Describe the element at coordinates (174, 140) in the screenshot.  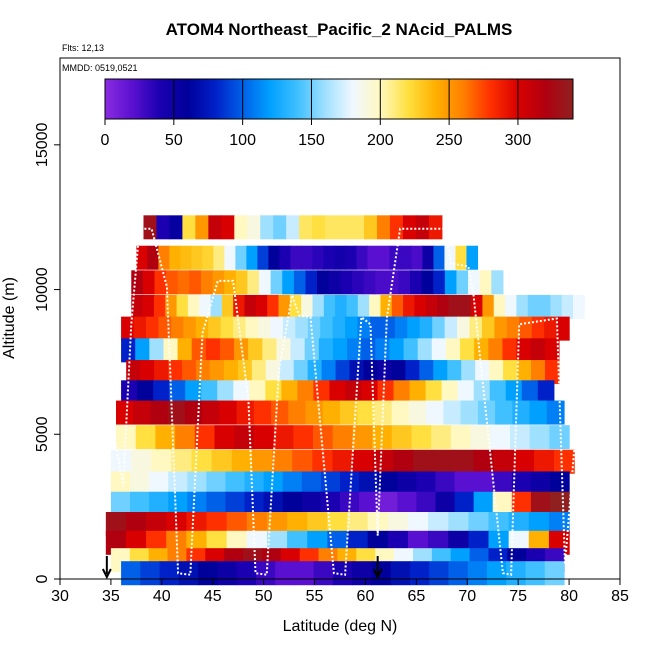
I see `colorbar-tick-label: 50` at that location.